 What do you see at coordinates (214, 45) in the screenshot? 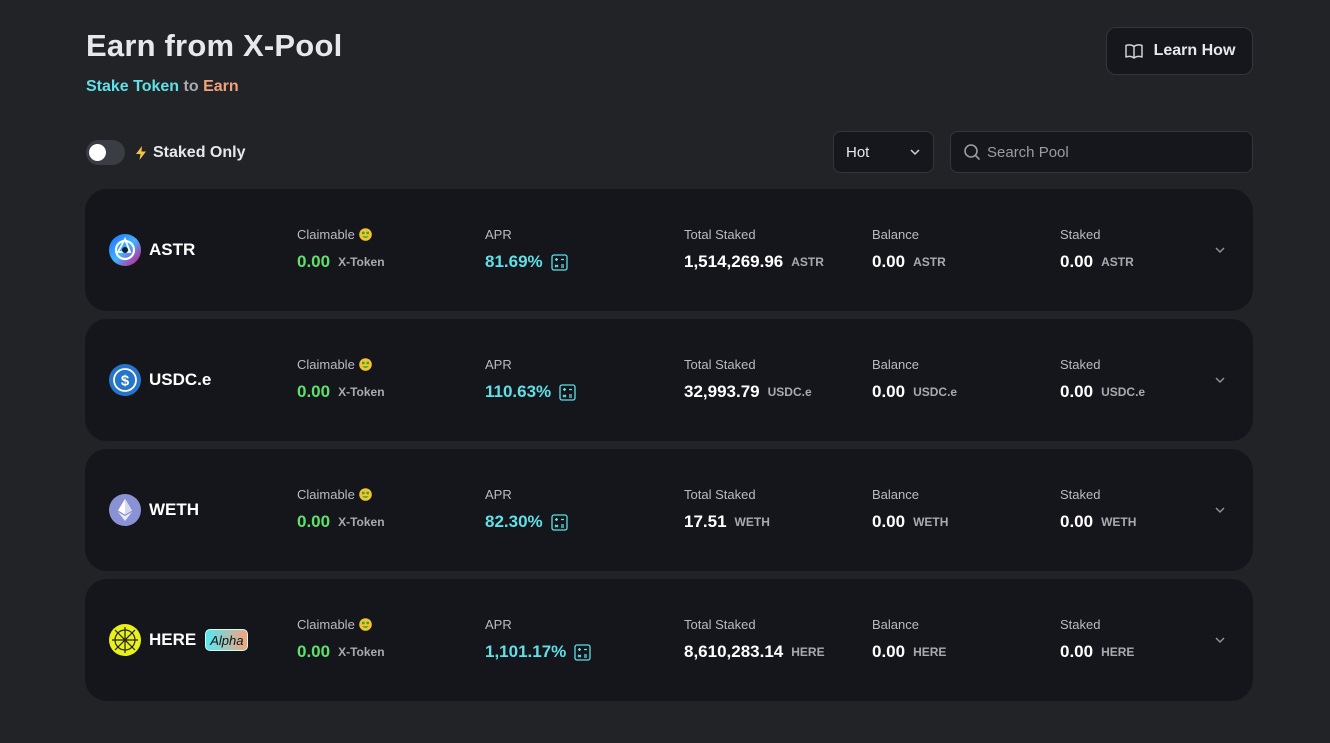
I see `page-title: Earn from X-Pool` at bounding box center [214, 45].